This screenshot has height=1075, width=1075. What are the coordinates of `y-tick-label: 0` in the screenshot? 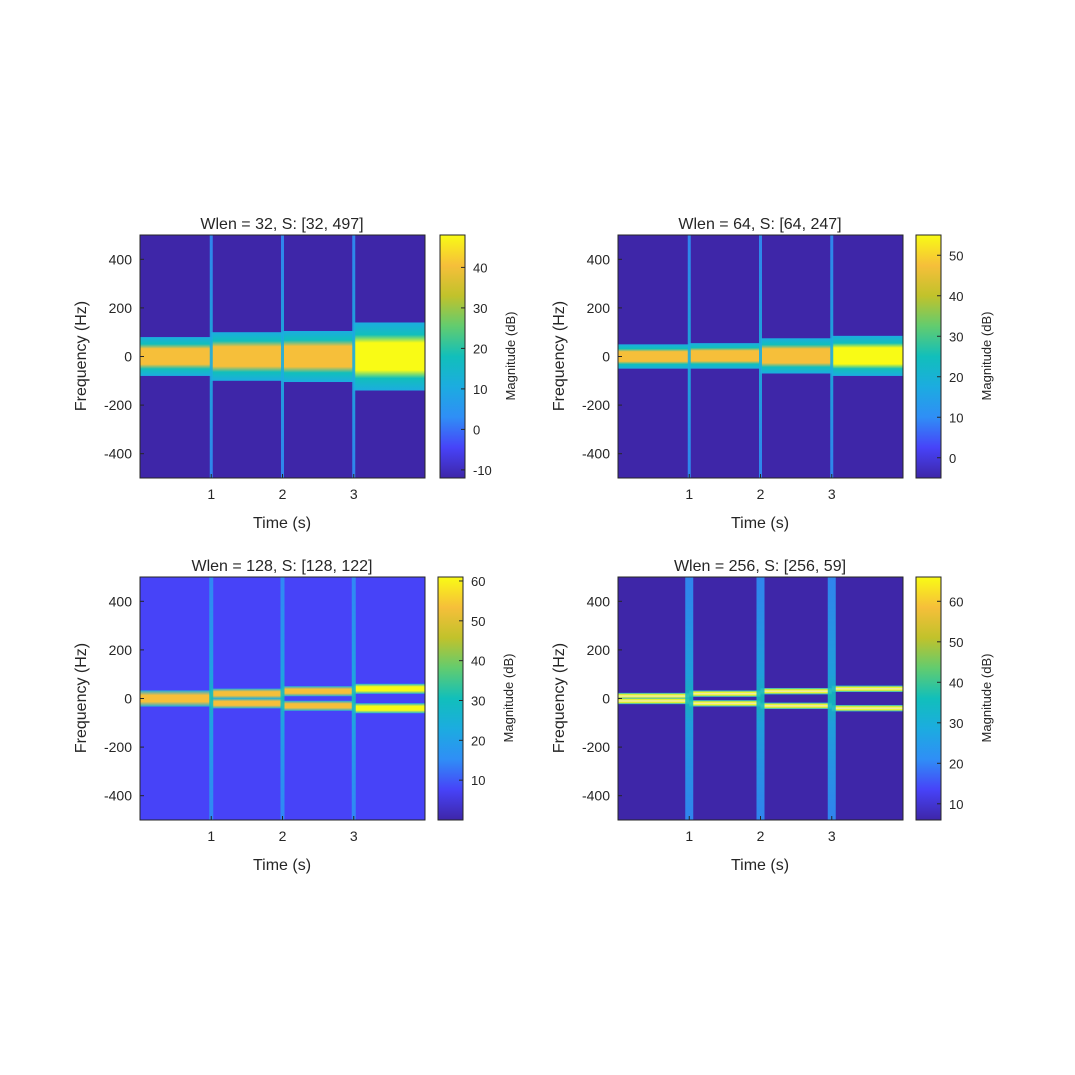 It's located at (606, 357).